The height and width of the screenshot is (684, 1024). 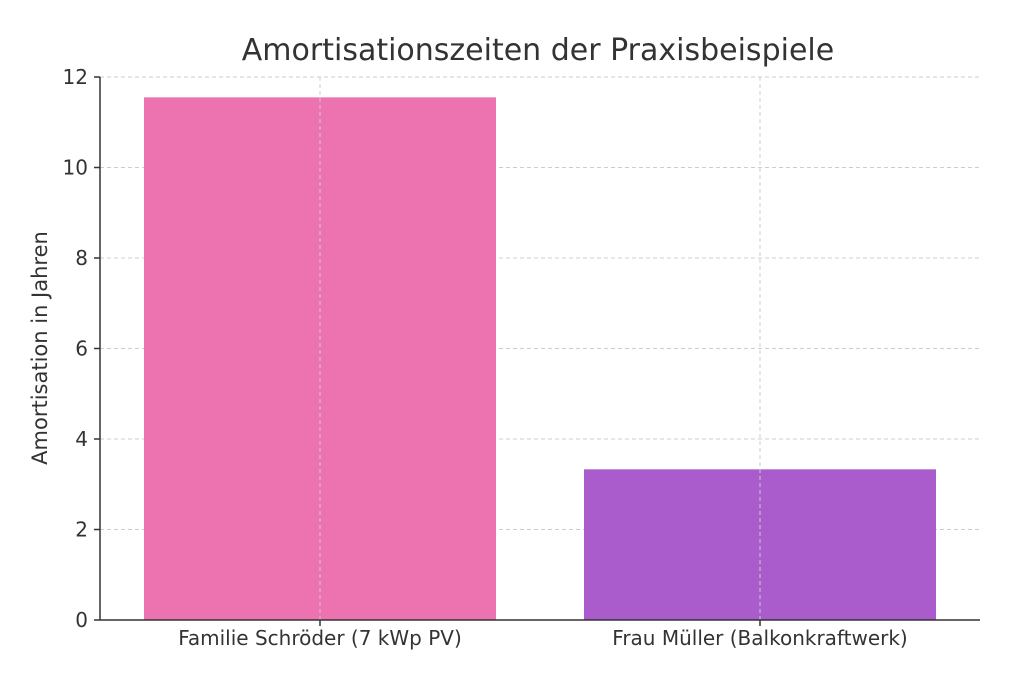 What do you see at coordinates (75, 168) in the screenshot?
I see `y-tick-label: 10` at bounding box center [75, 168].